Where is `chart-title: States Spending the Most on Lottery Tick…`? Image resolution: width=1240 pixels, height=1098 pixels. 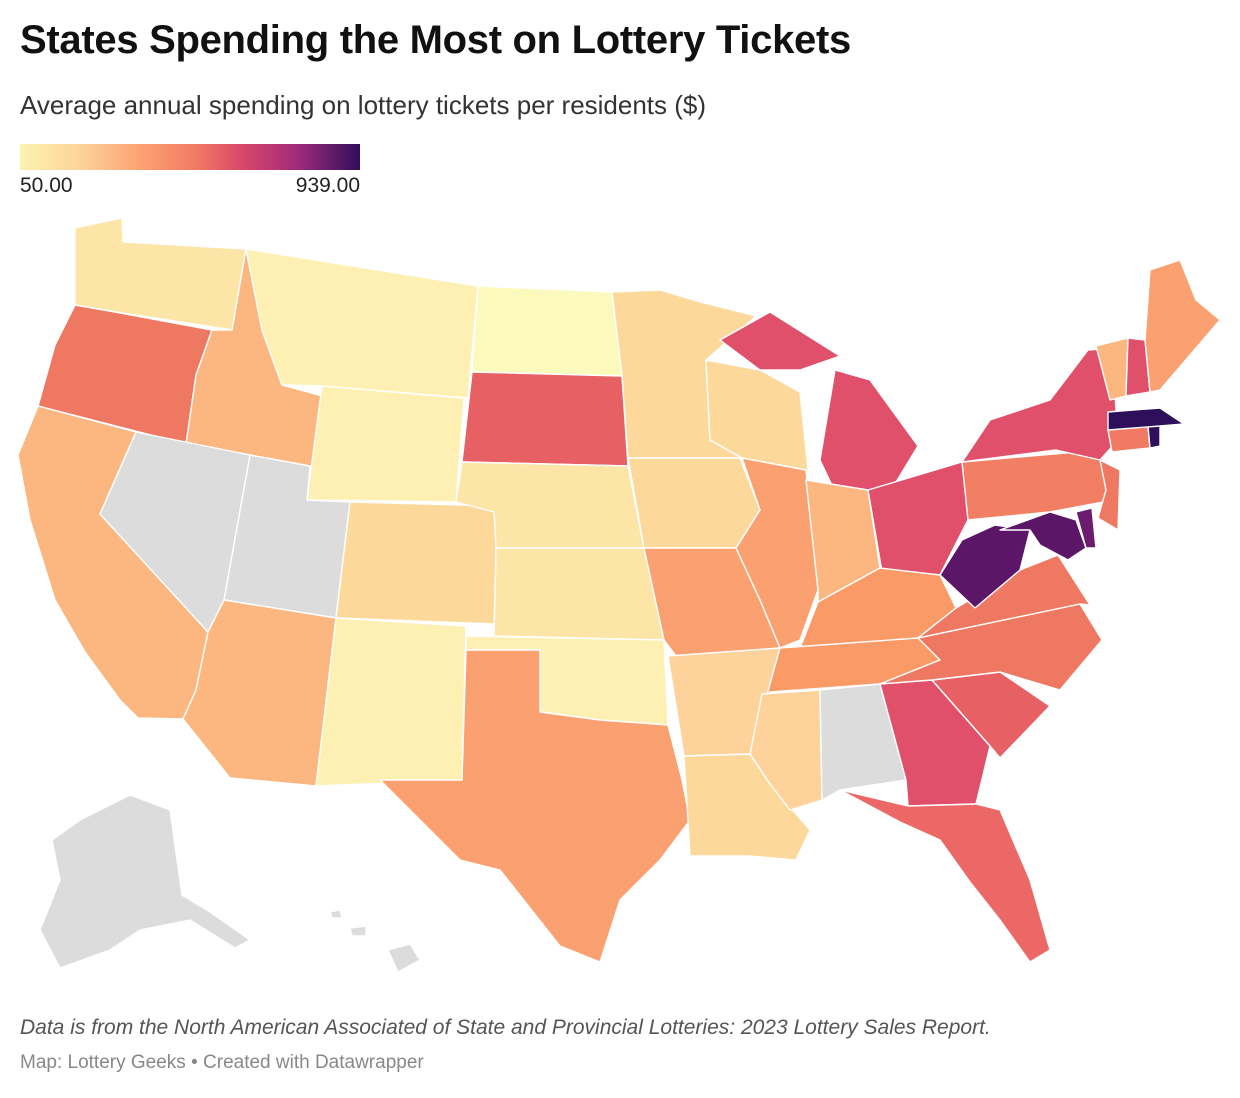
chart-title: States Spending the Most on Lottery Tick… is located at coordinates (435, 40).